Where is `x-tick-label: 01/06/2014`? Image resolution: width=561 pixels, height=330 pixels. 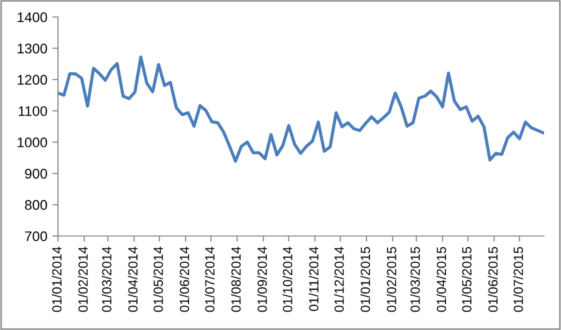 x-tick-label: 01/06/2014 is located at coordinates (184, 279).